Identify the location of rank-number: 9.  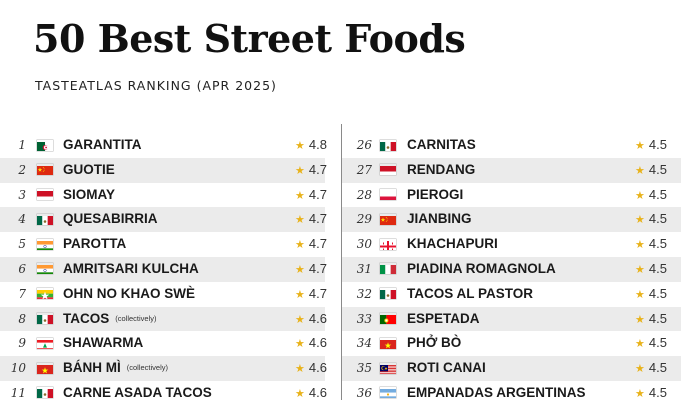
(22, 343).